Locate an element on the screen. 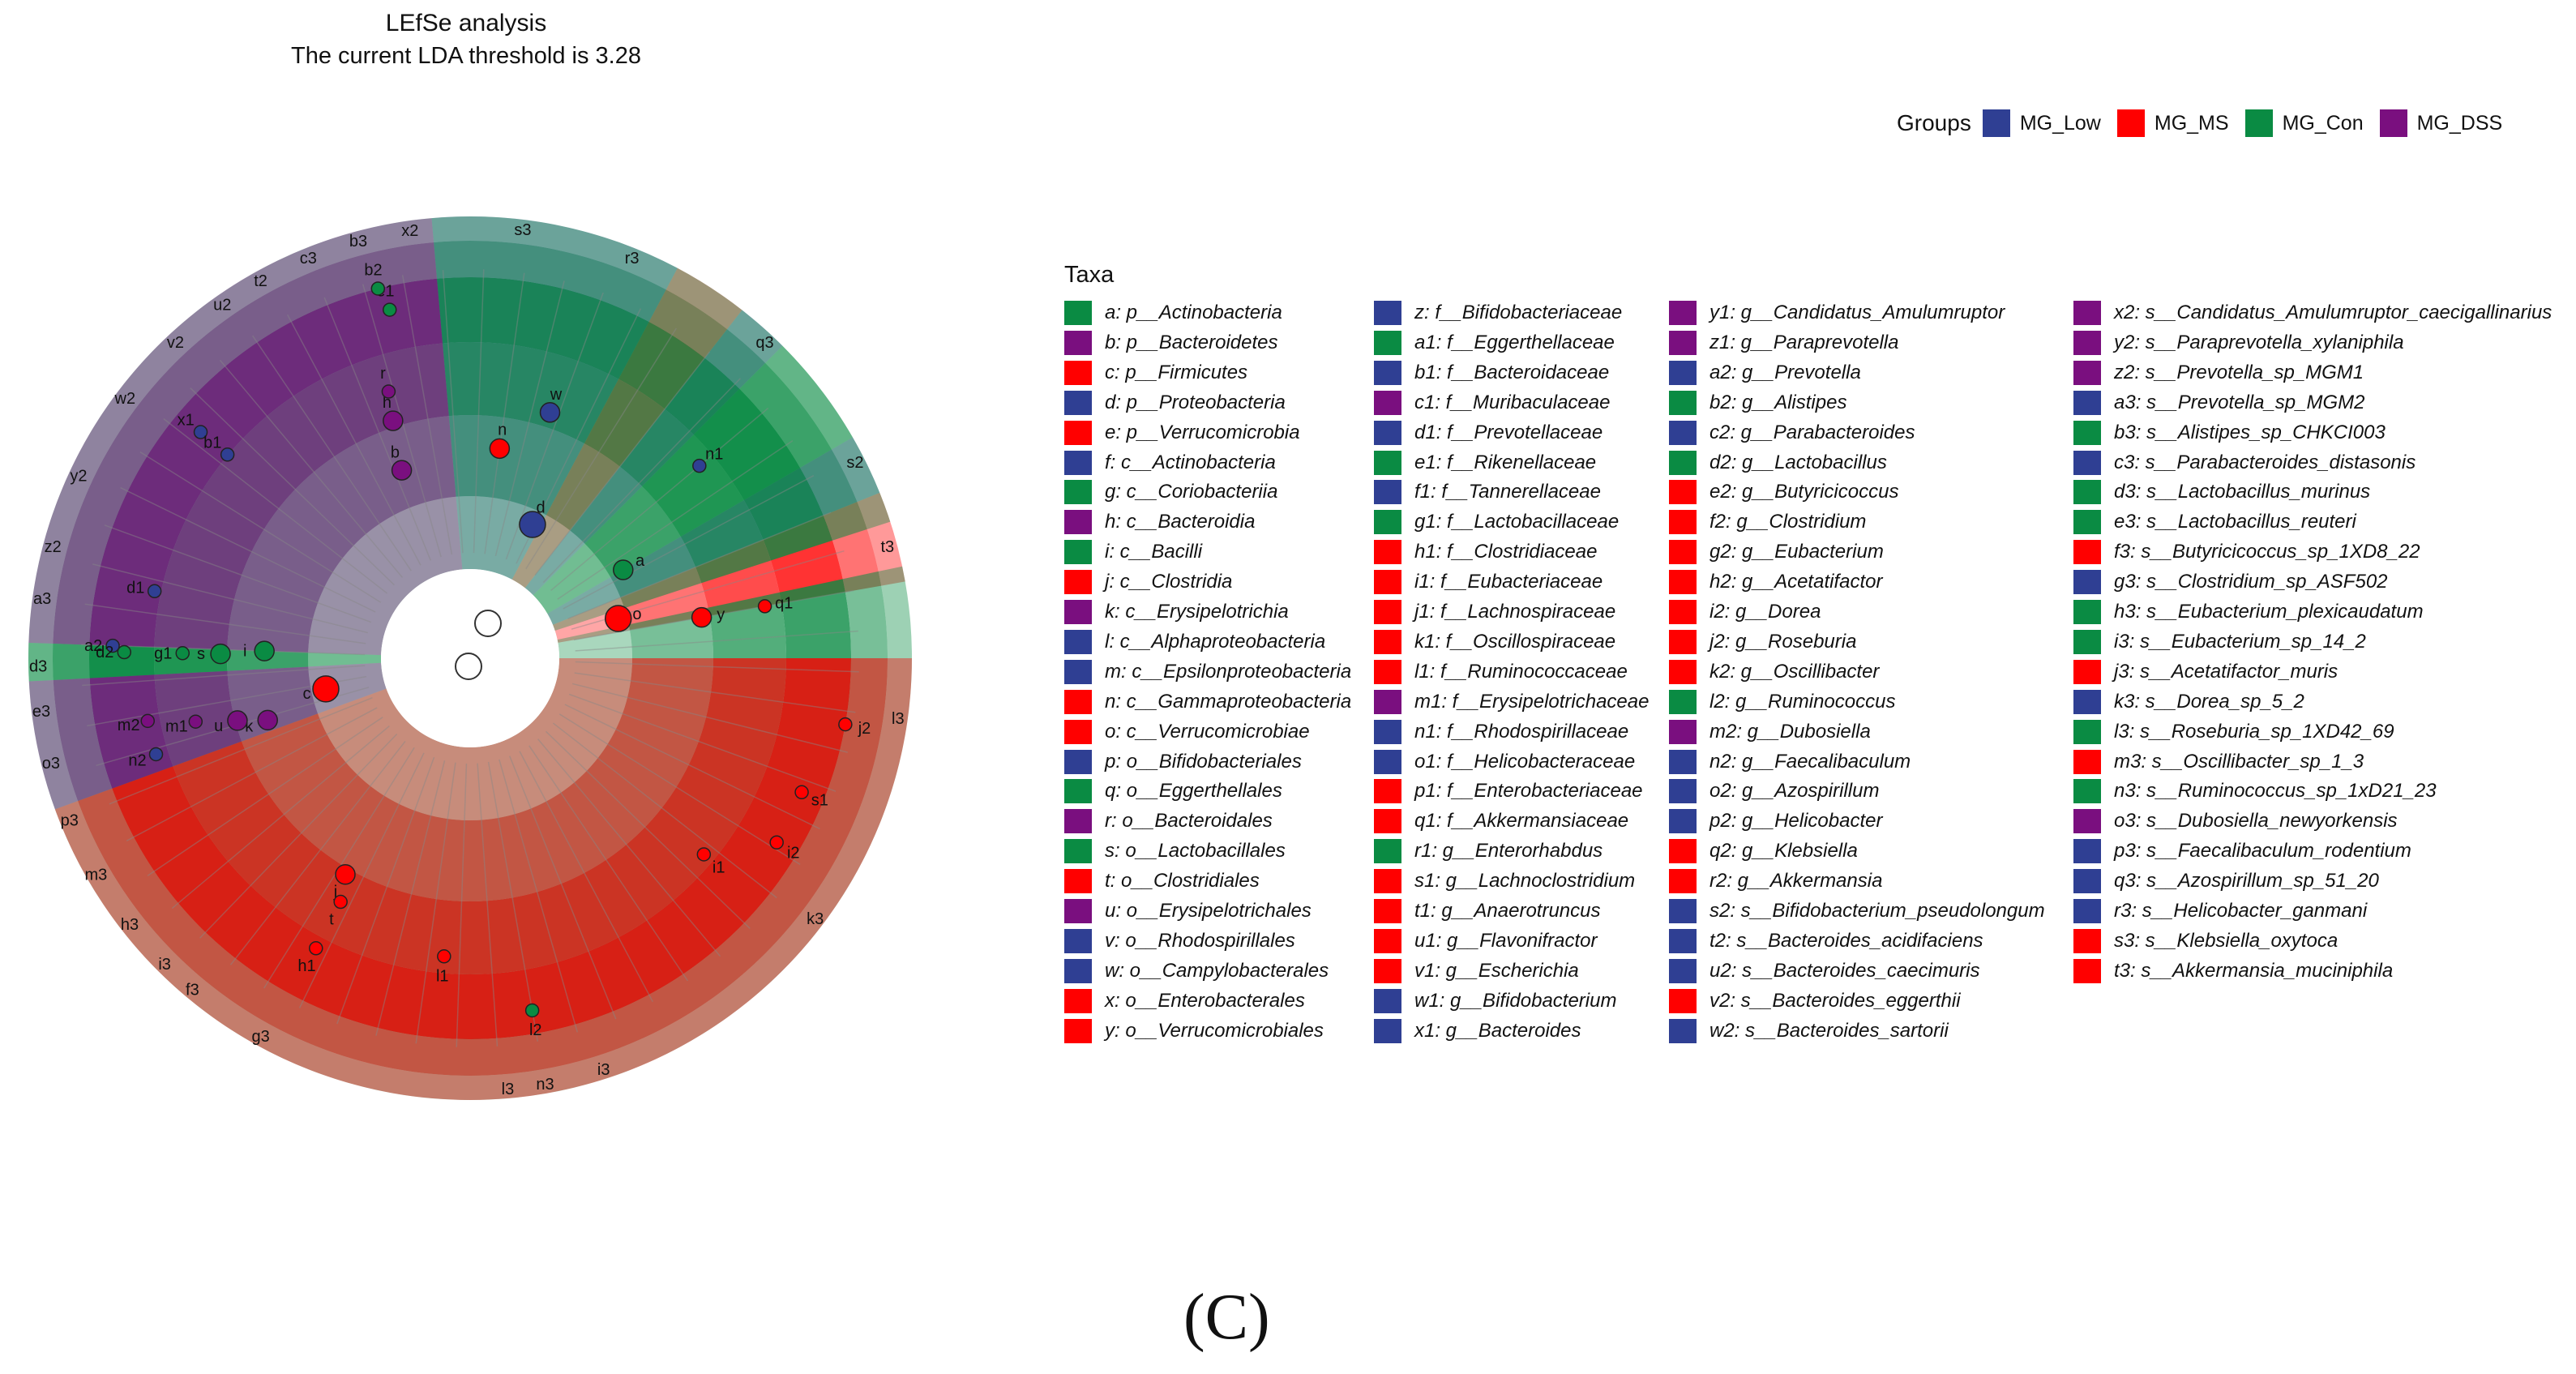 The width and height of the screenshot is (2576, 1374). taxa-legend-item: t3: s__Akkermansia_muciniphila is located at coordinates (2233, 971).